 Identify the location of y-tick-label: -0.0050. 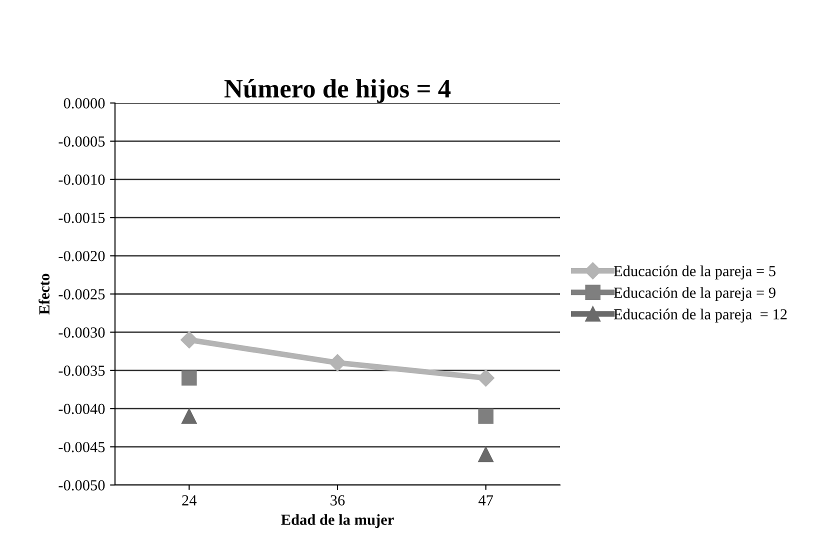
(81, 485).